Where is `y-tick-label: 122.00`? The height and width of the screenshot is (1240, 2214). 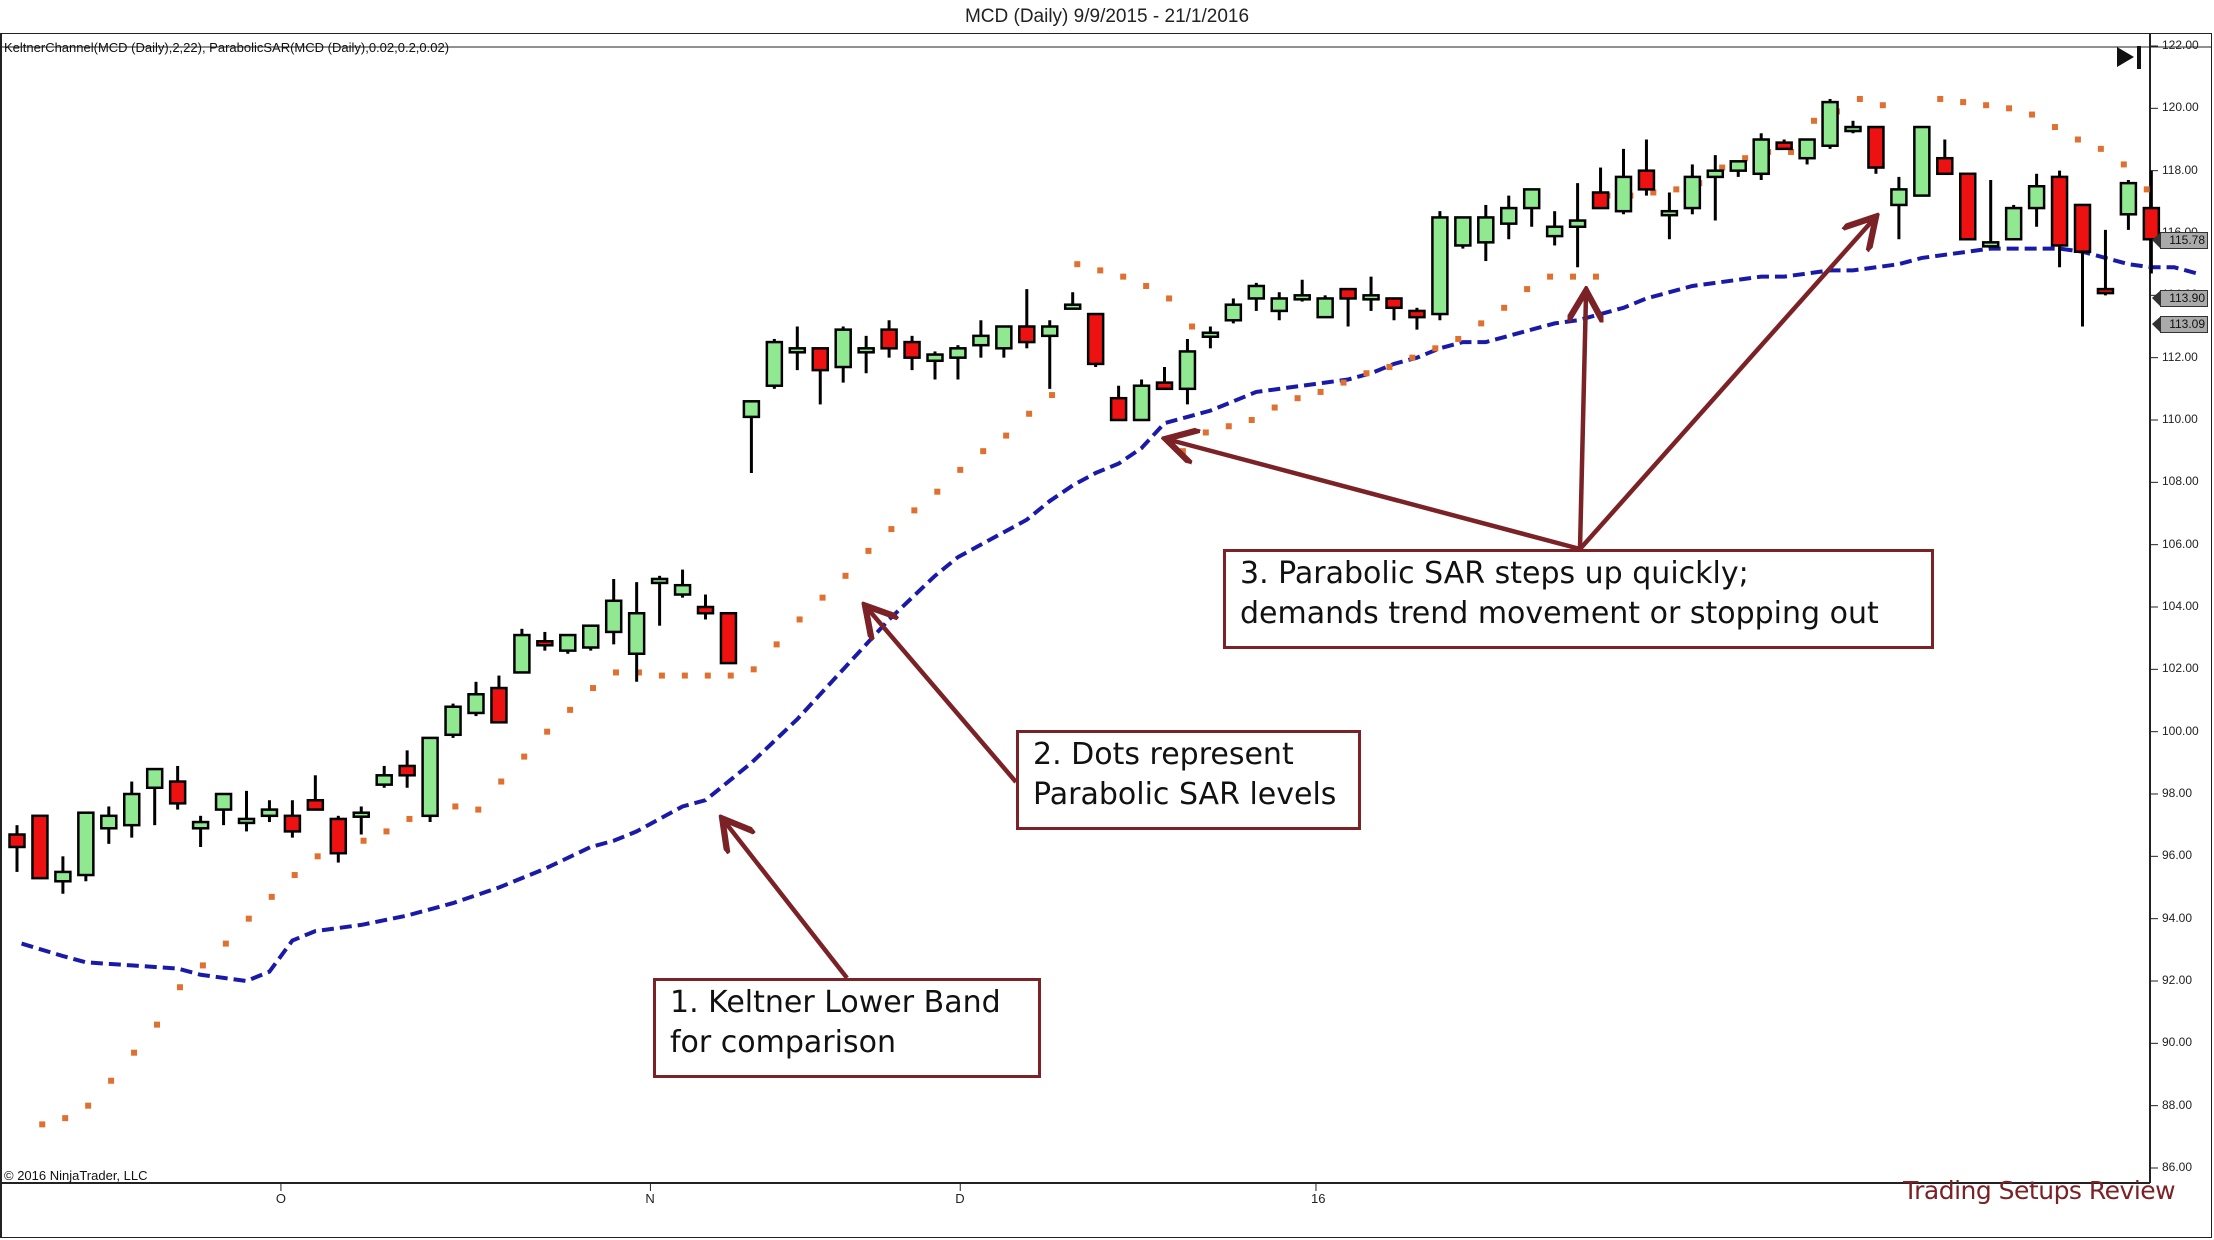 y-tick-label: 122.00 is located at coordinates (2180, 45).